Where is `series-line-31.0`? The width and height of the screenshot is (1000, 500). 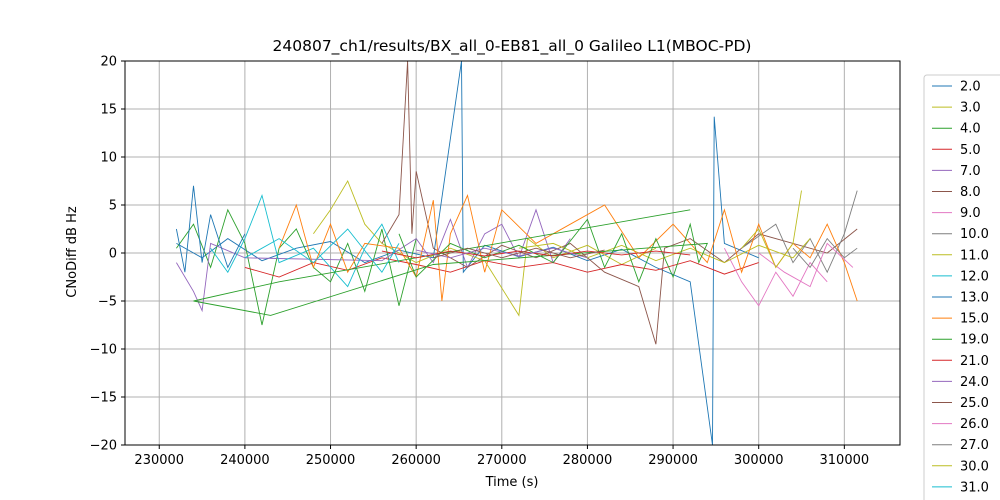 series-line-31.0 is located at coordinates (322, 250).